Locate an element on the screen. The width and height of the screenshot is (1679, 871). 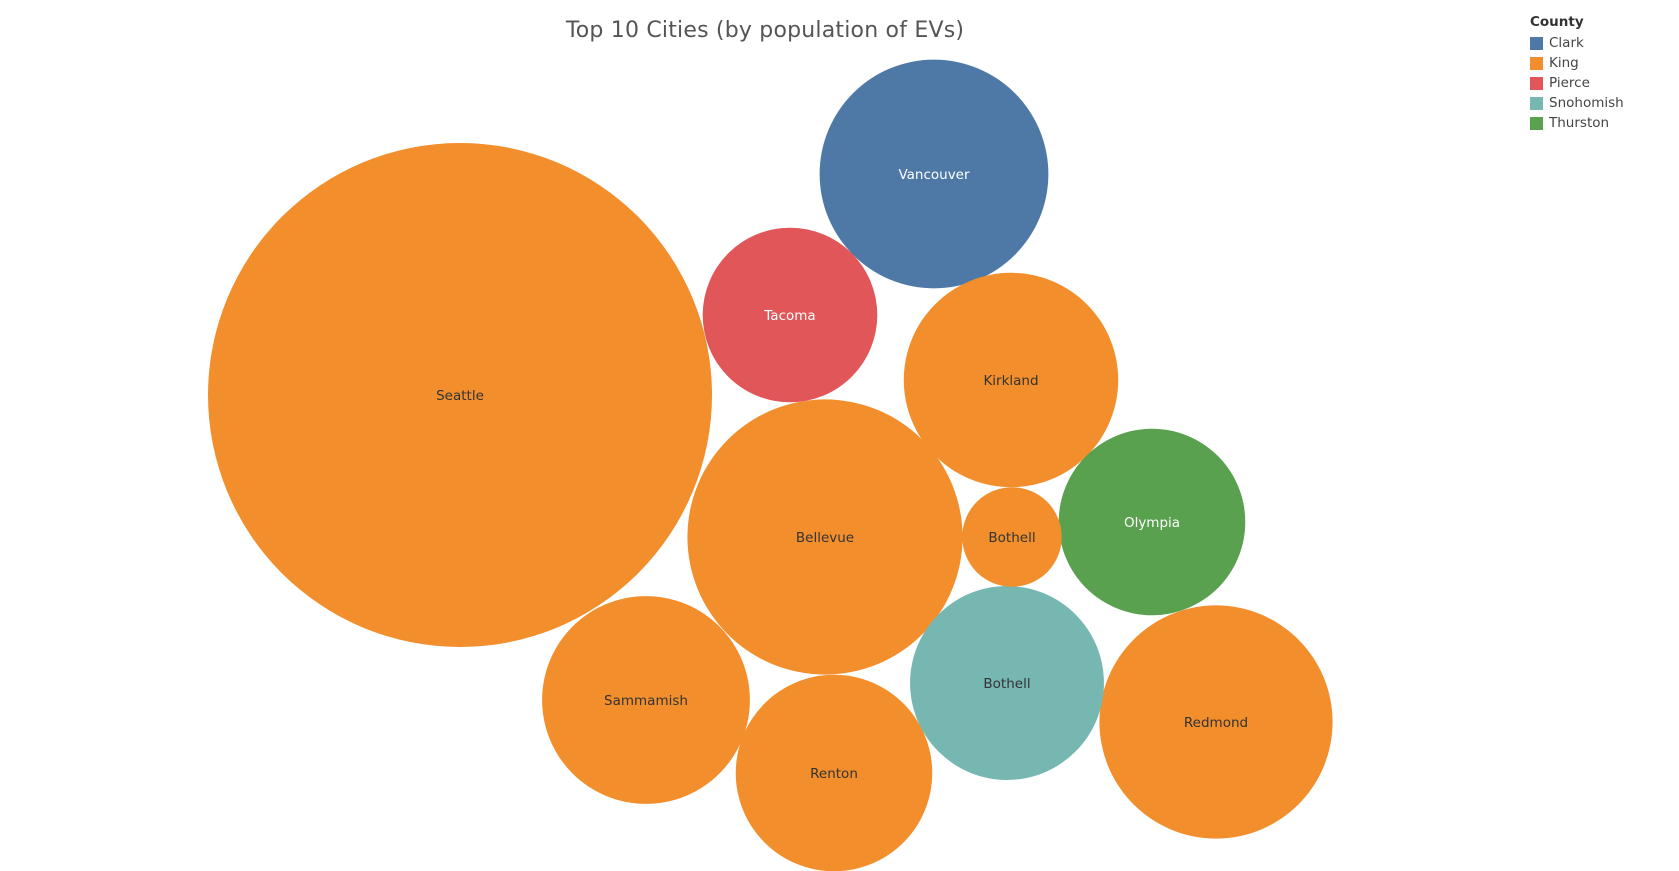
bubble-label-renton-king: Renton is located at coordinates (834, 774).